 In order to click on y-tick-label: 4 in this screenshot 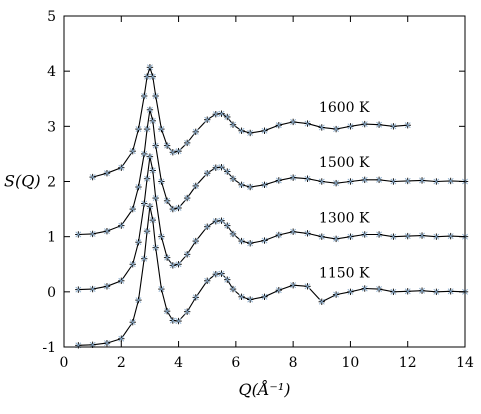, I will do `click(51, 72)`.